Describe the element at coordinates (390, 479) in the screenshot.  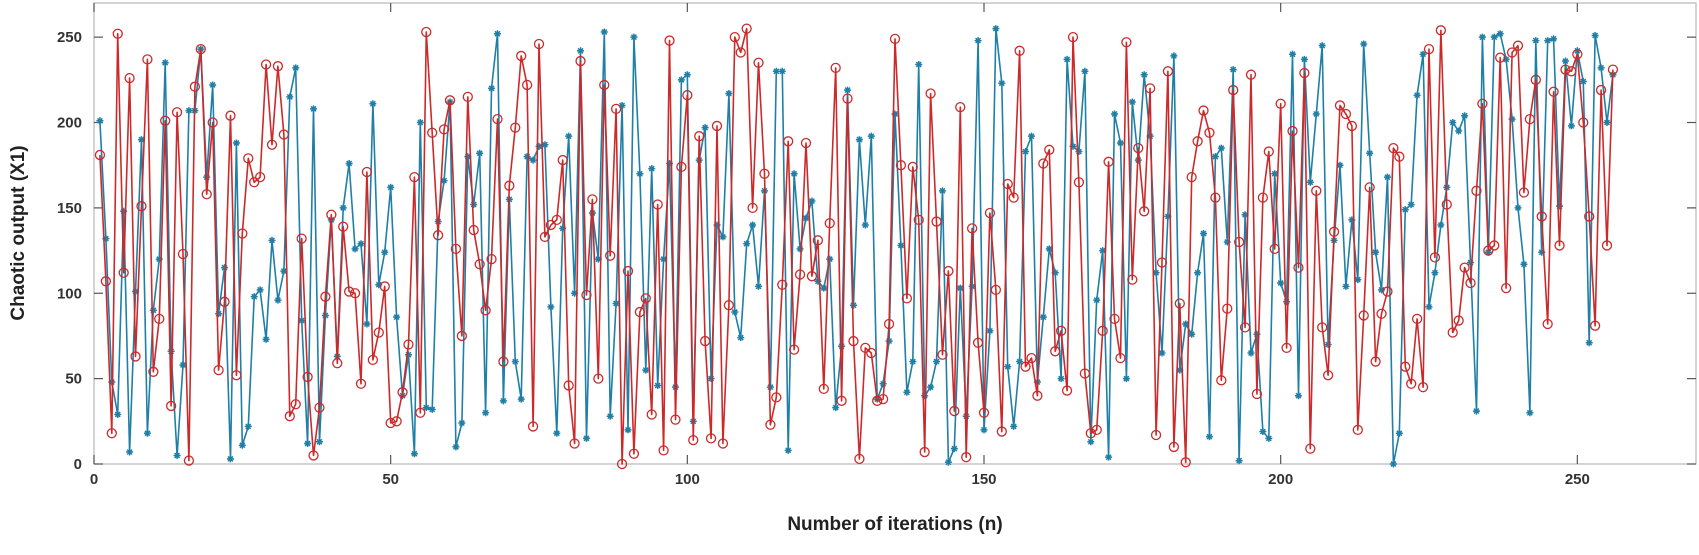
I see `x-tick-label: 50` at that location.